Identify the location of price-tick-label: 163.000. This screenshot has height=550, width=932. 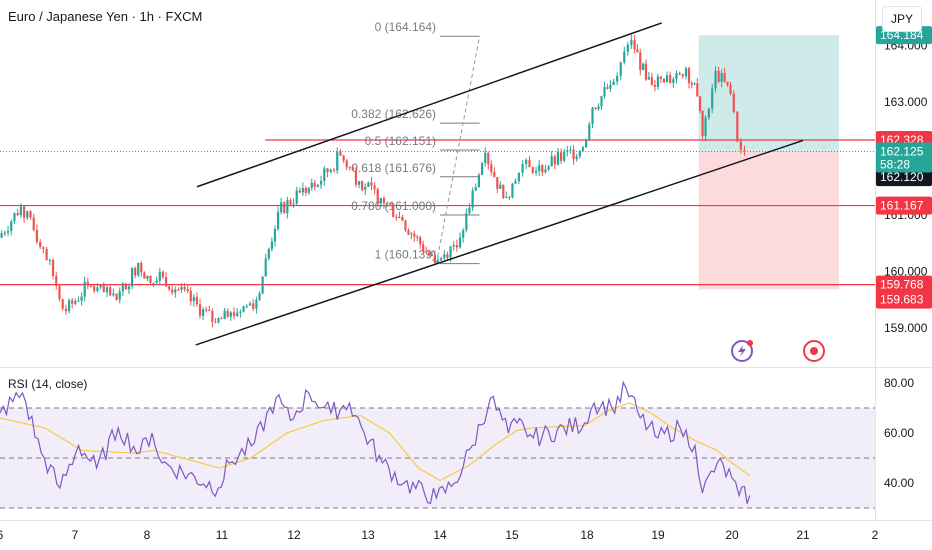
(906, 102).